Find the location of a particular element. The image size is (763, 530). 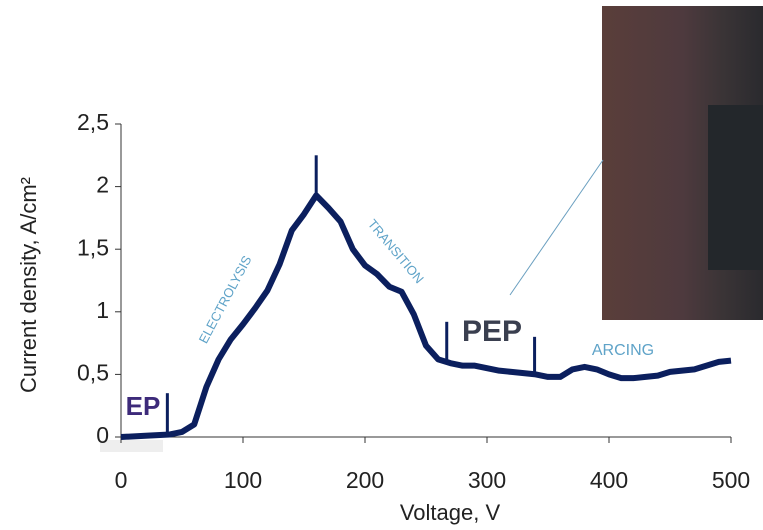

y-tick-label: 1,5 is located at coordinates (93, 247).